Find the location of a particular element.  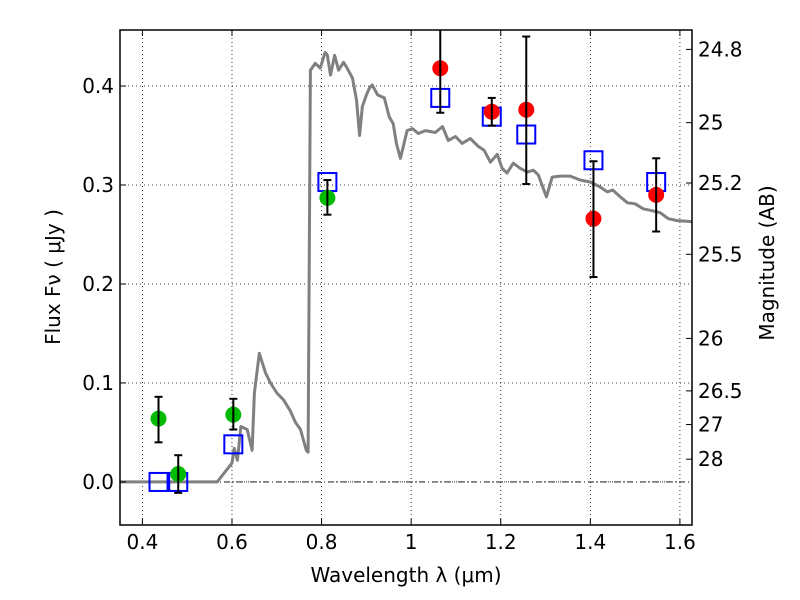

right-axis-label: Magnitude (AB) is located at coordinates (767, 262).